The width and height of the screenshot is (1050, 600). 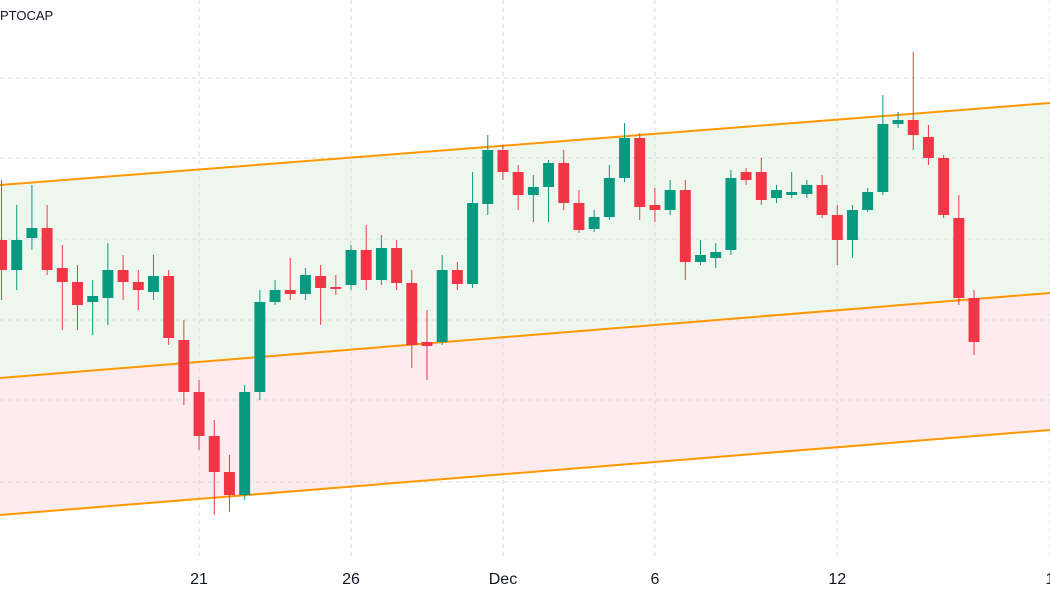 I want to click on chart-title: PTOCAP, so click(x=26, y=15).